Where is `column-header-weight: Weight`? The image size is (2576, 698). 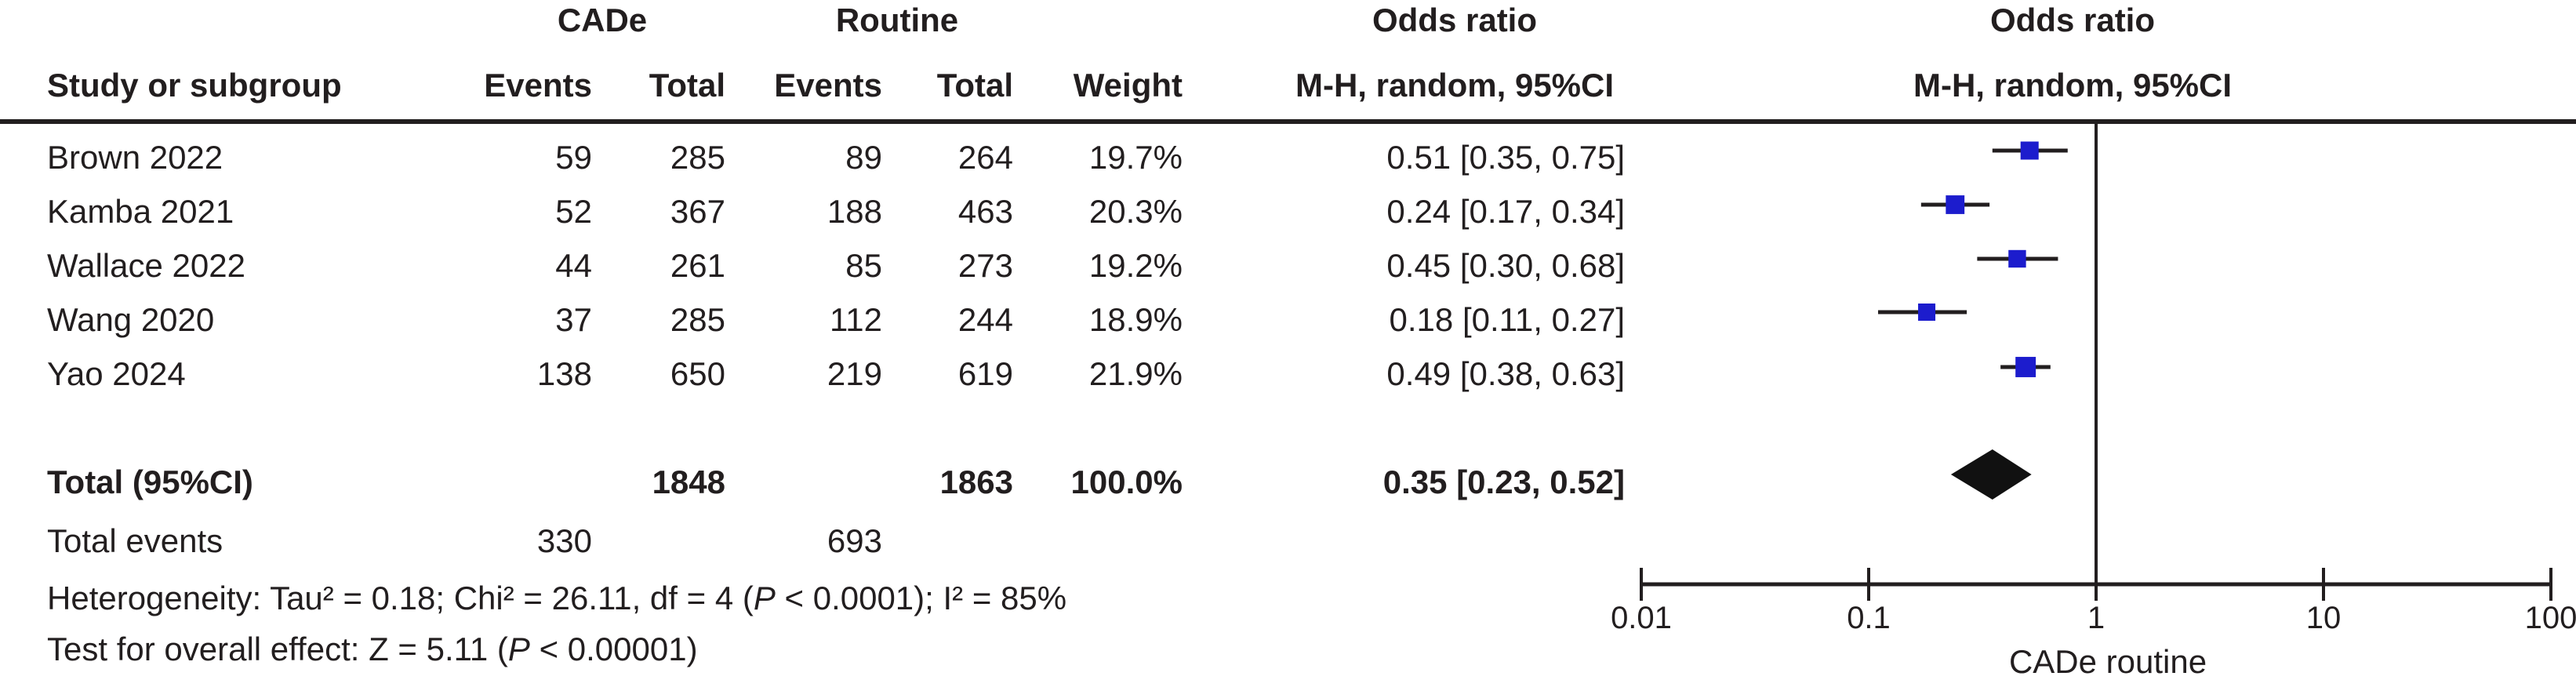
column-header-weight: Weight is located at coordinates (1128, 85).